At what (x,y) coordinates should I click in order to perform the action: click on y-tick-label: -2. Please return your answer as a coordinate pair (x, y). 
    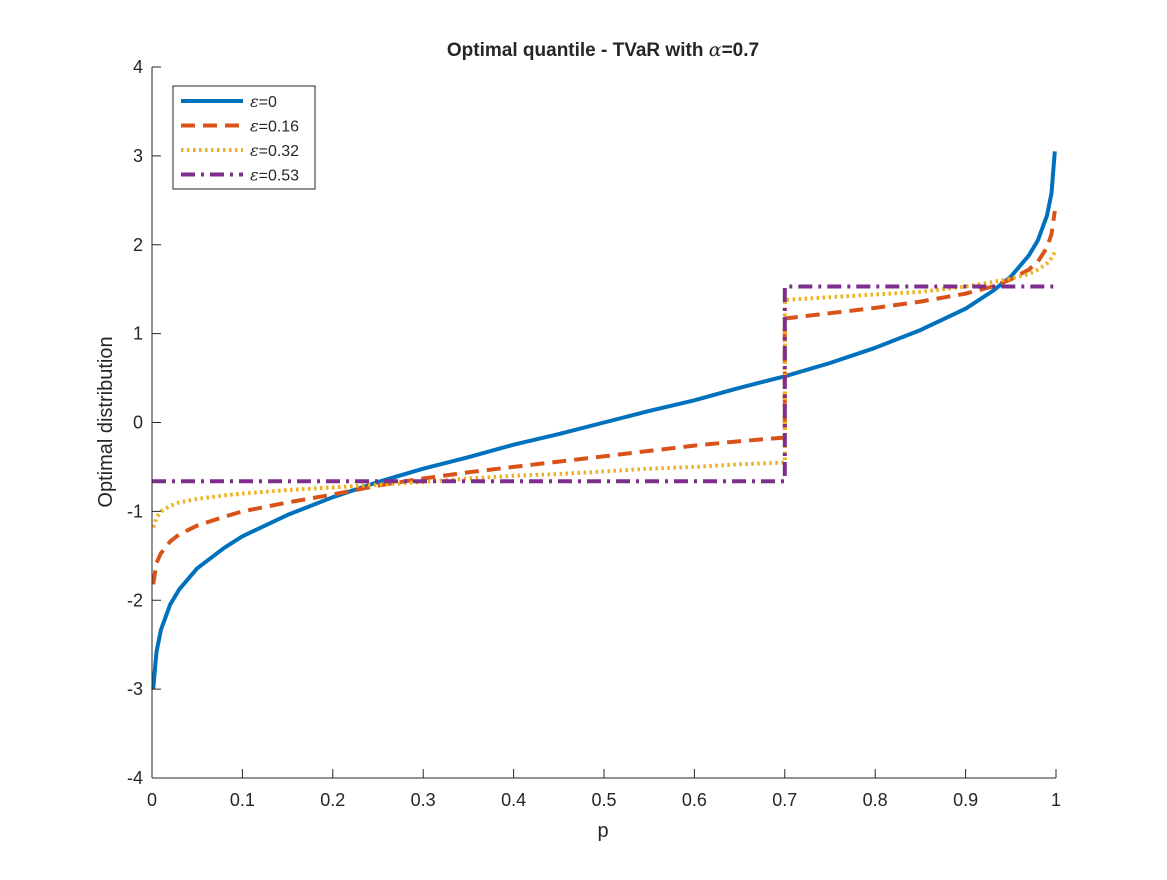
    Looking at the image, I should click on (135, 600).